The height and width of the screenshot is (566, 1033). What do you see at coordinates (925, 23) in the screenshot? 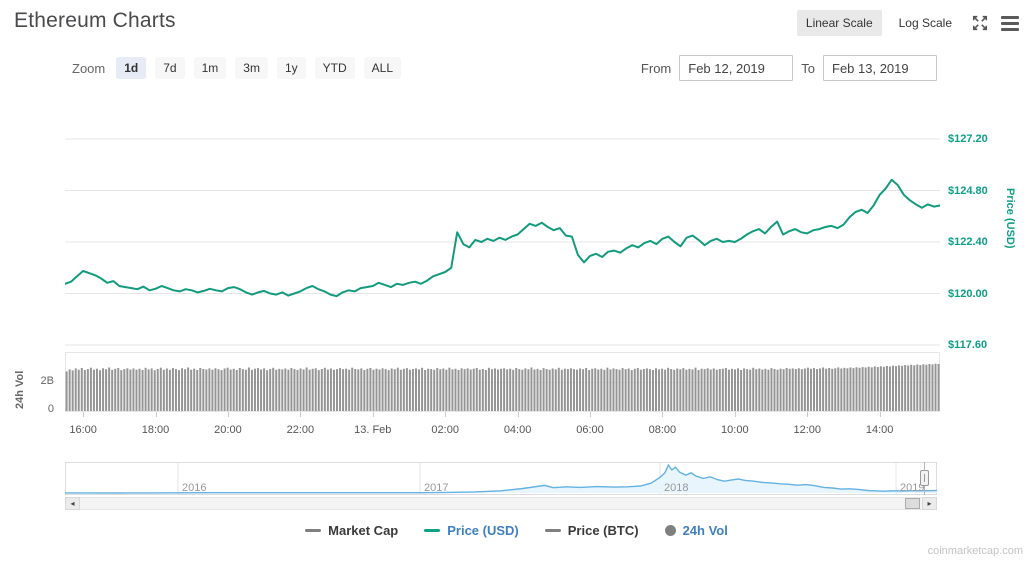
I see `log-scale-button: Log Scale` at bounding box center [925, 23].